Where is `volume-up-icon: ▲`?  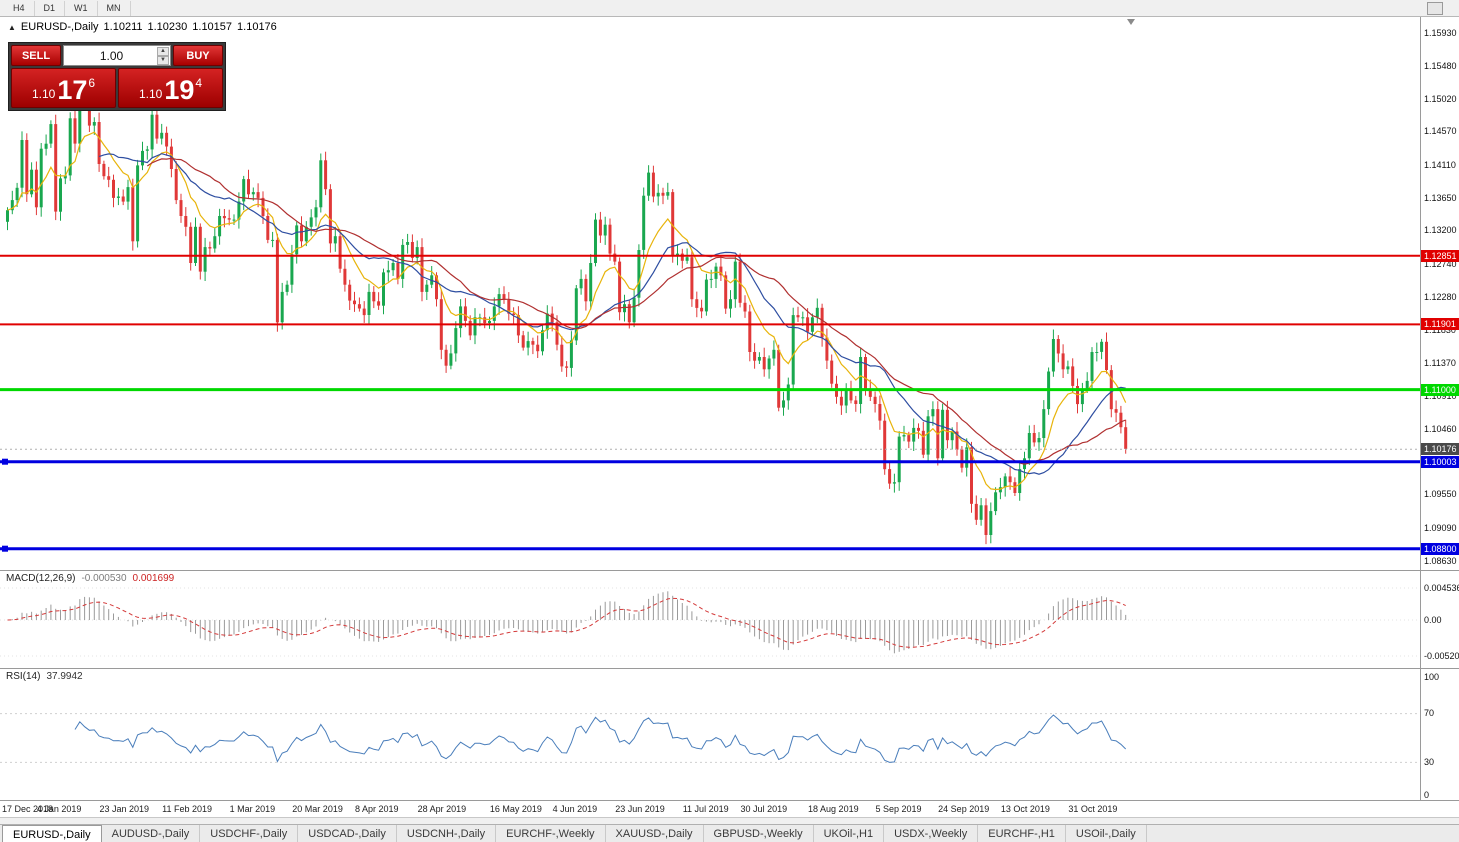
volume-up-icon: ▲ is located at coordinates (163, 51).